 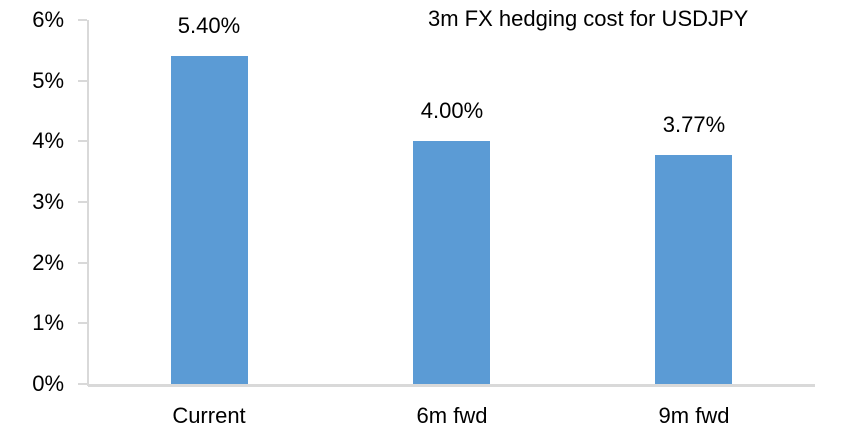 I want to click on y-axis-tick-label: 5%, so click(x=48, y=80).